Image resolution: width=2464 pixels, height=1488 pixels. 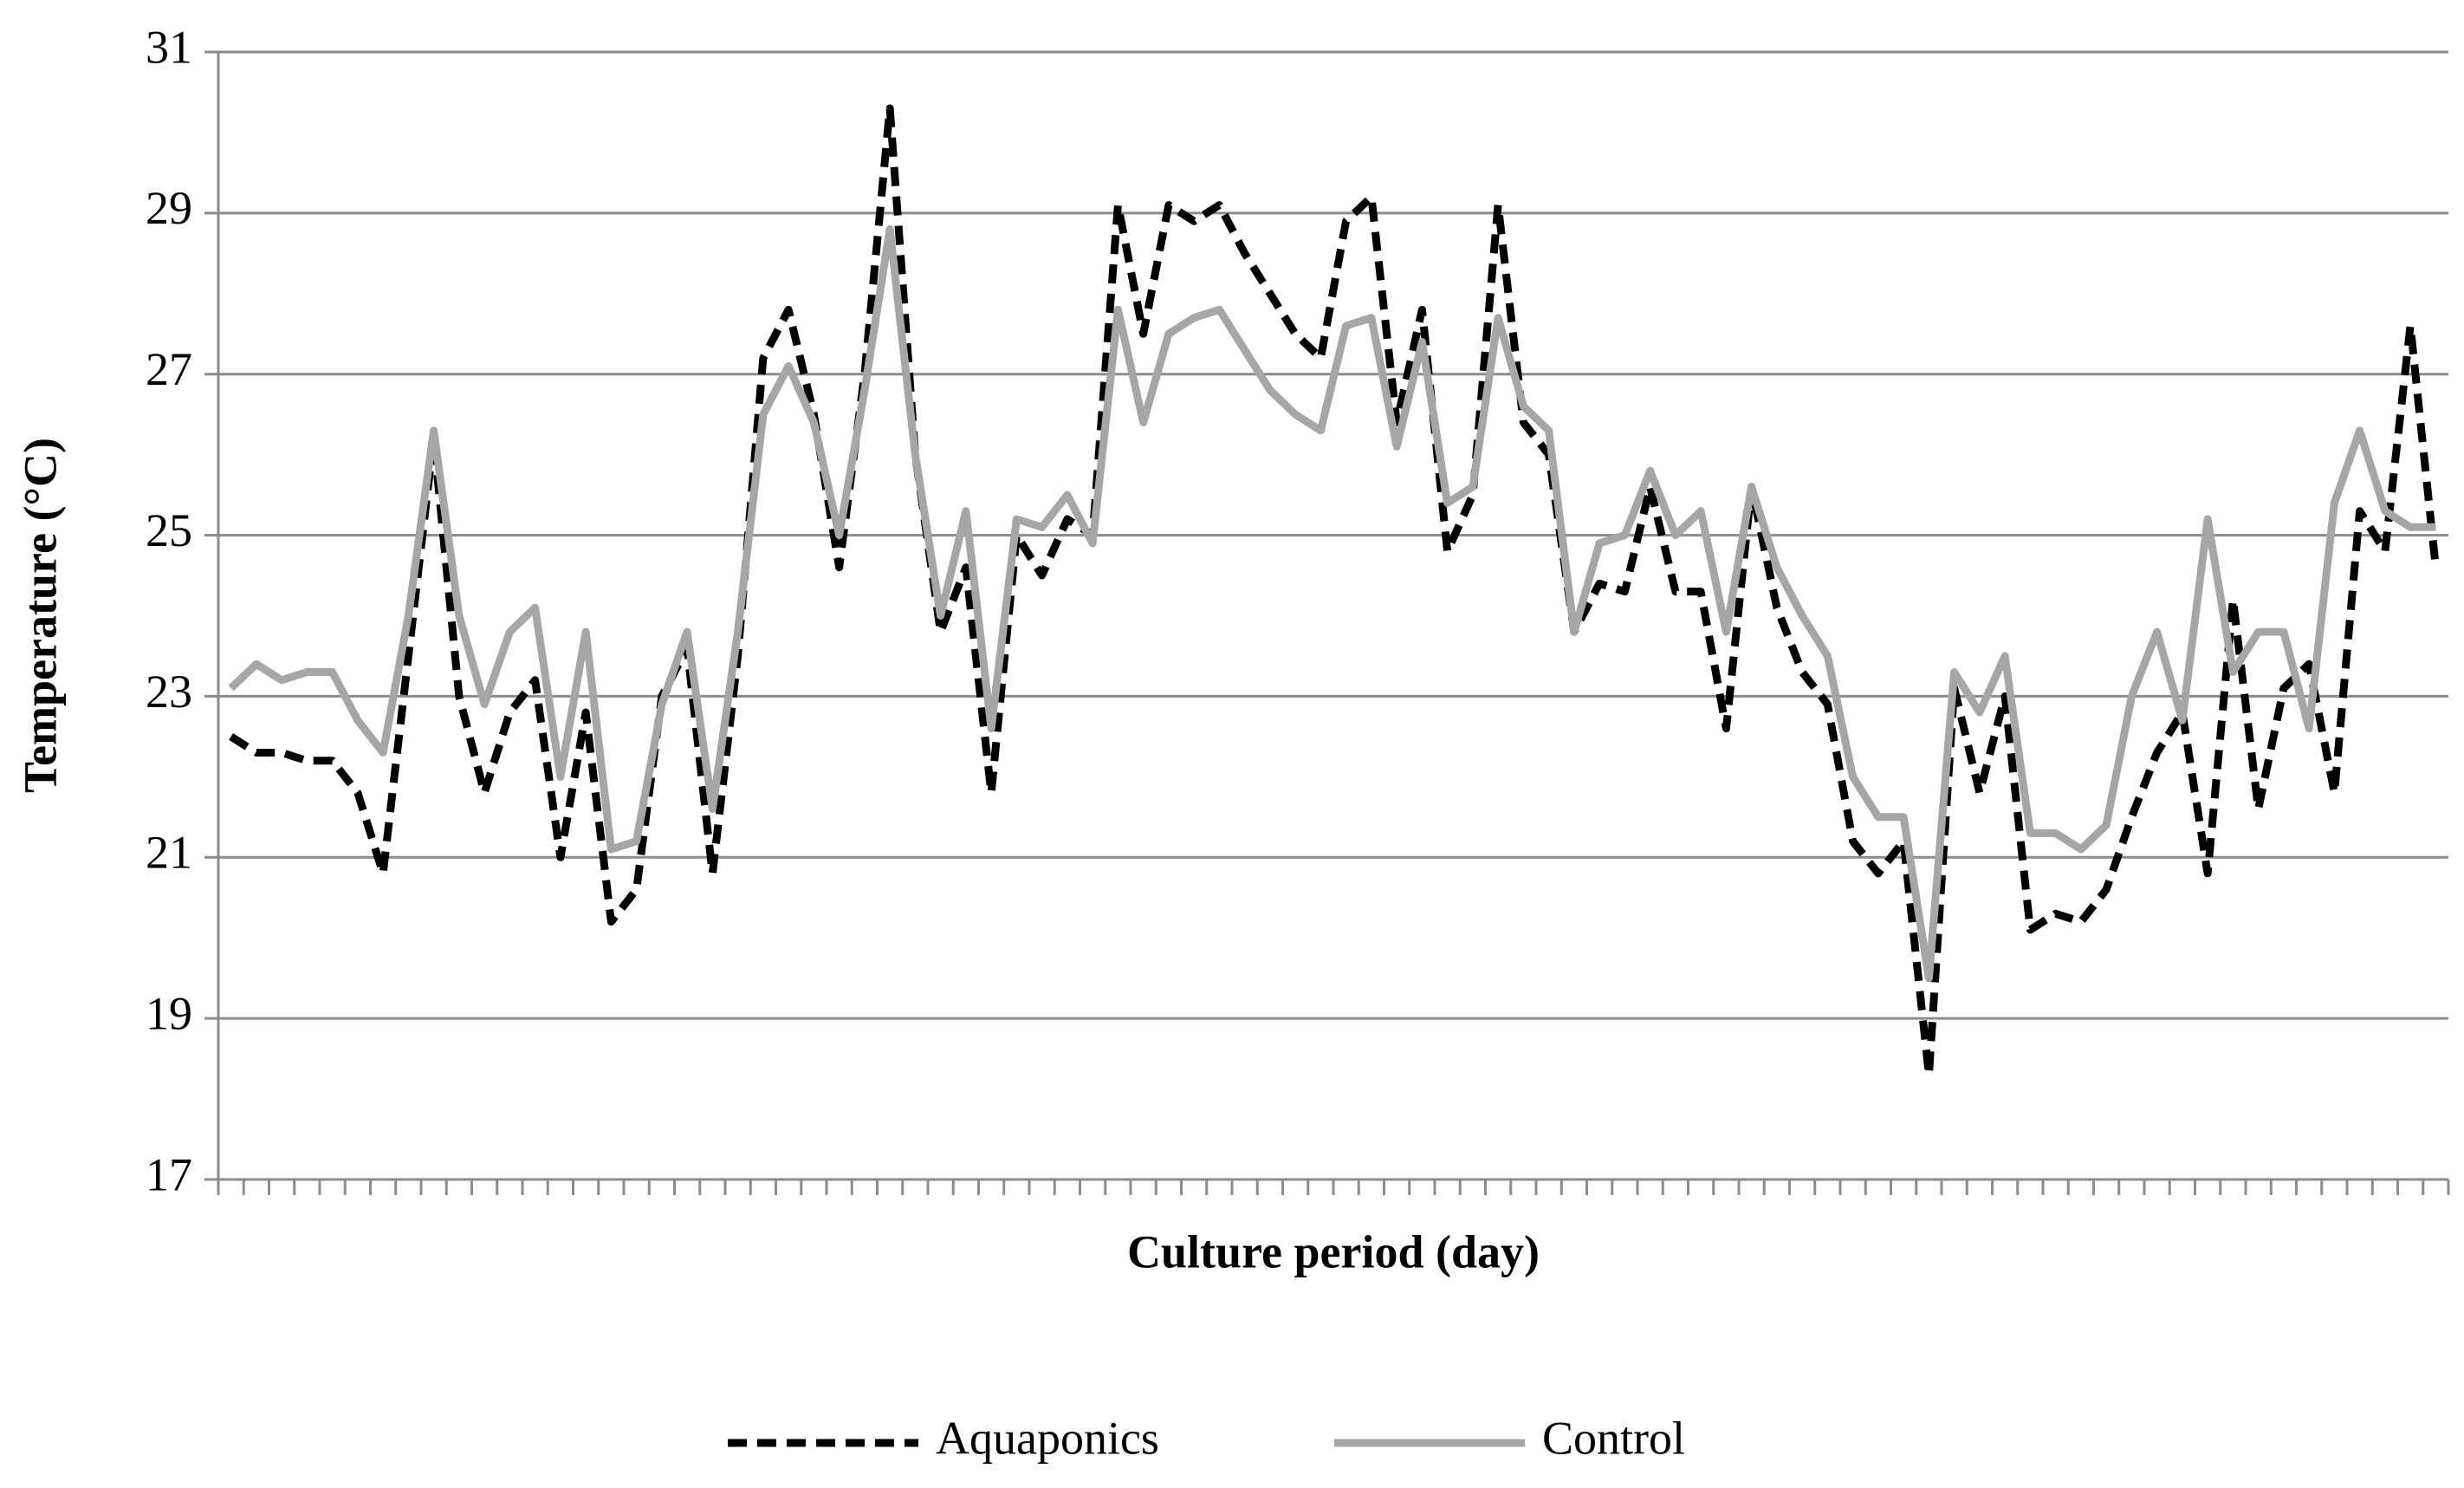 What do you see at coordinates (1334, 1251) in the screenshot?
I see `x-axis-label: Culture period (day)` at bounding box center [1334, 1251].